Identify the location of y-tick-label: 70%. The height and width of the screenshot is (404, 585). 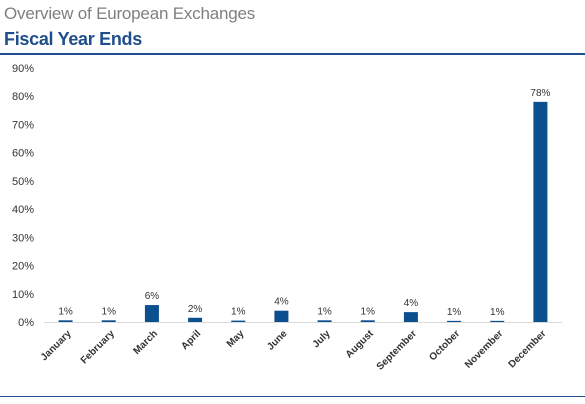
(23, 125).